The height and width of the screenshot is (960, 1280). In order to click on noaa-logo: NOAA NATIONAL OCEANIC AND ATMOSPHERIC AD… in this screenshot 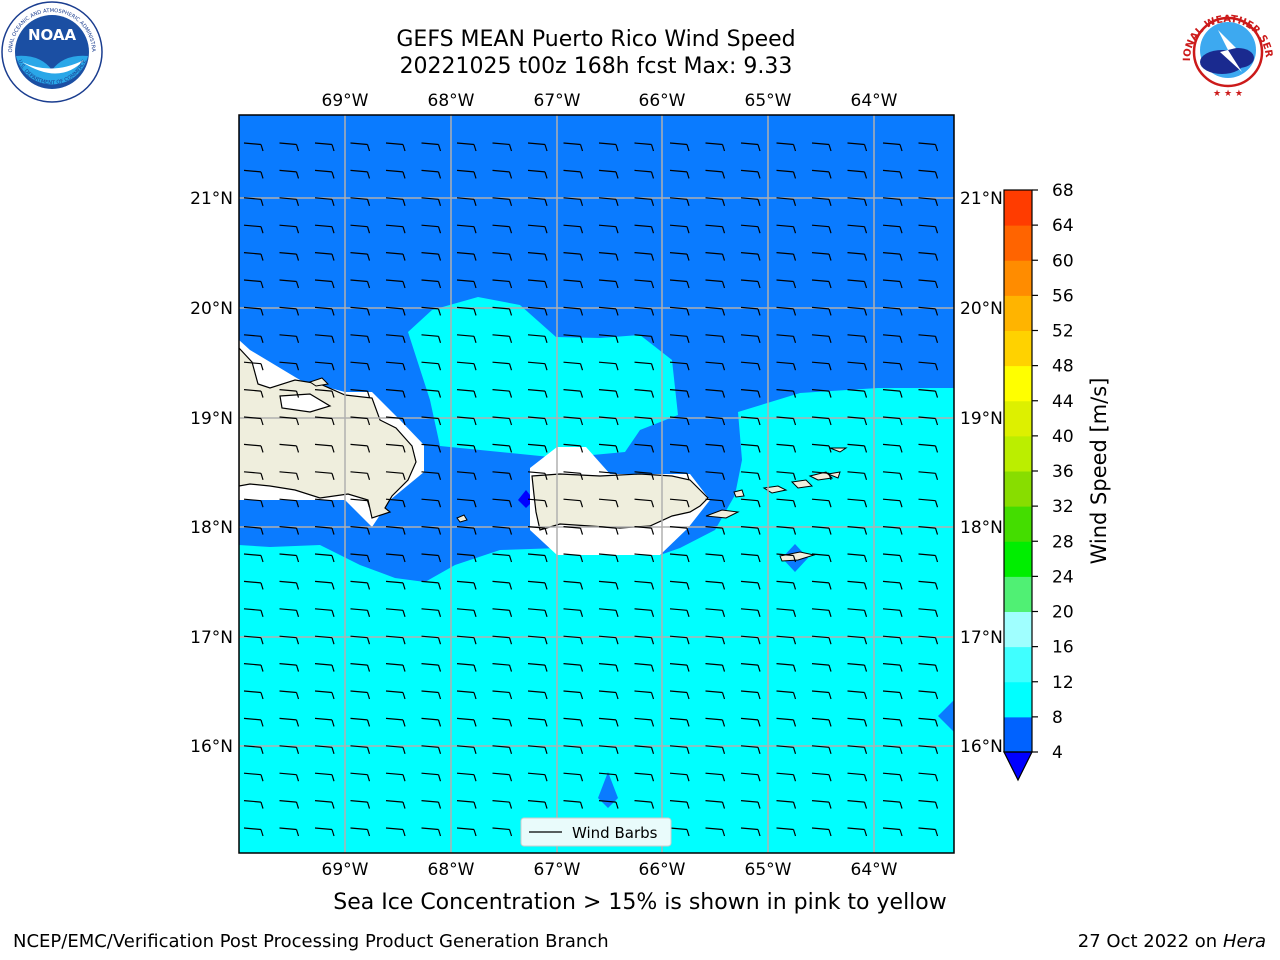, I will do `click(51, 51)`.